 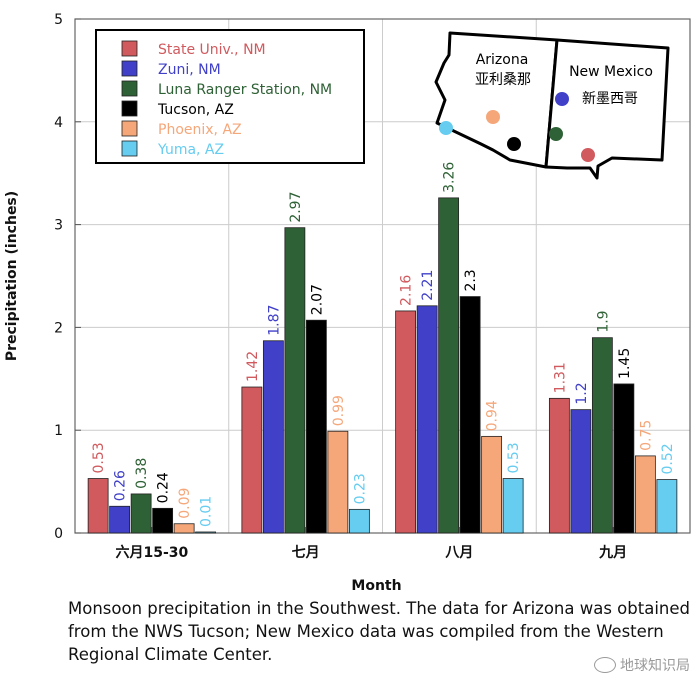 I want to click on data-label: 2.3, so click(x=471, y=280).